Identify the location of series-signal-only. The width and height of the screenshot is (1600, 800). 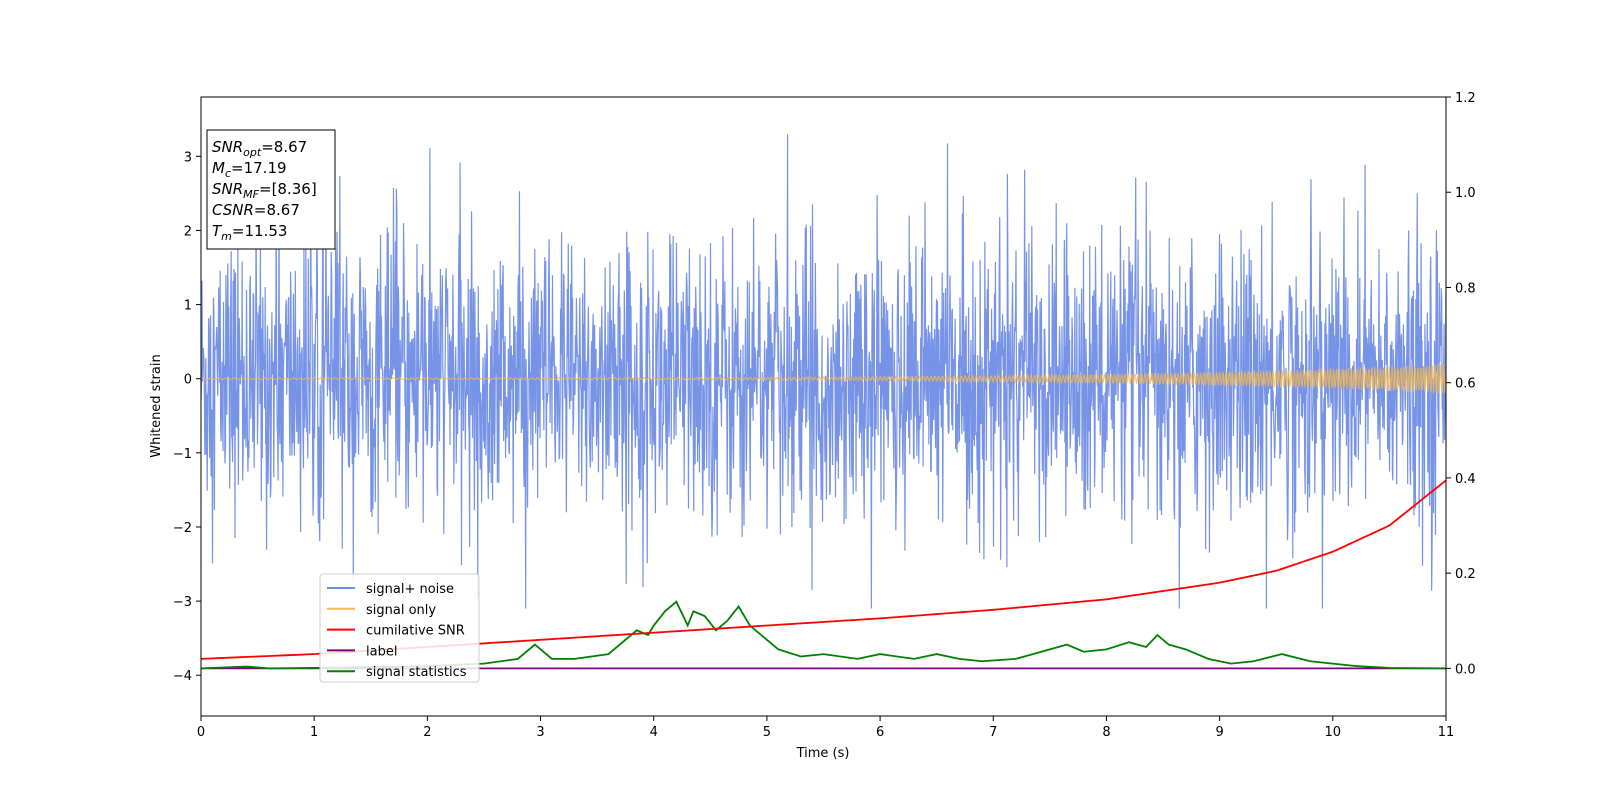
(823, 379).